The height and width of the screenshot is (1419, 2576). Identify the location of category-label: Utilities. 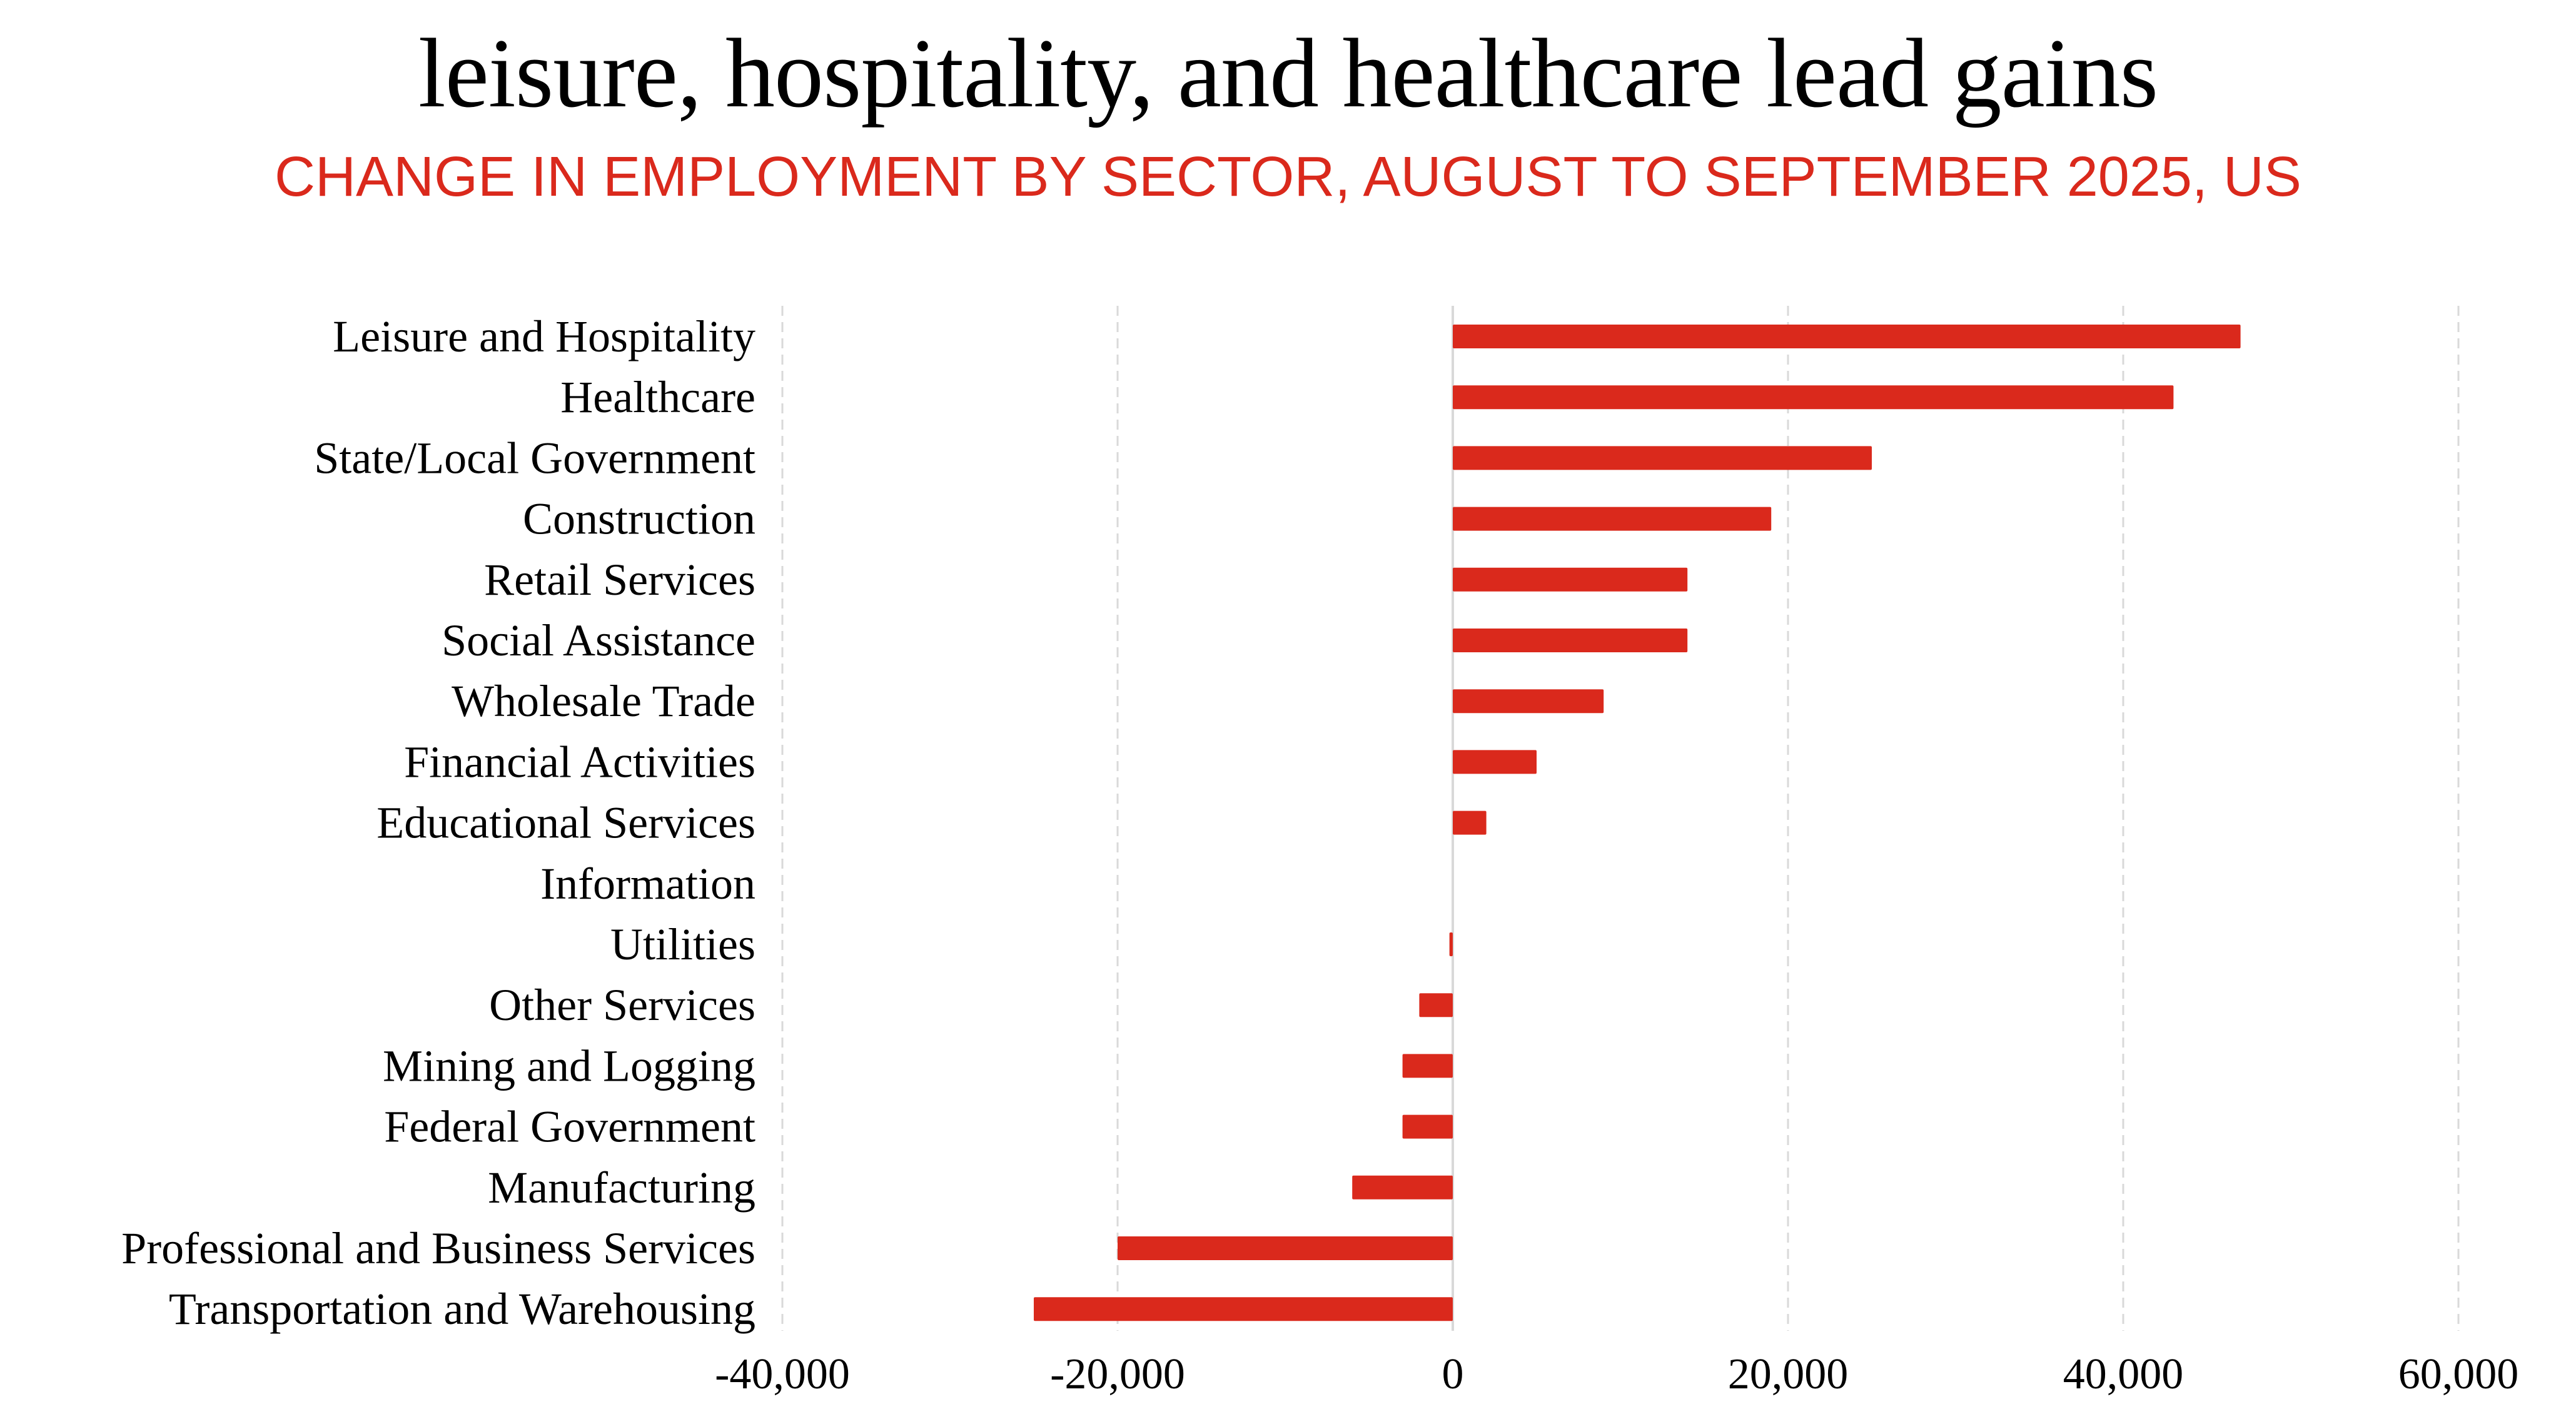
(683, 944).